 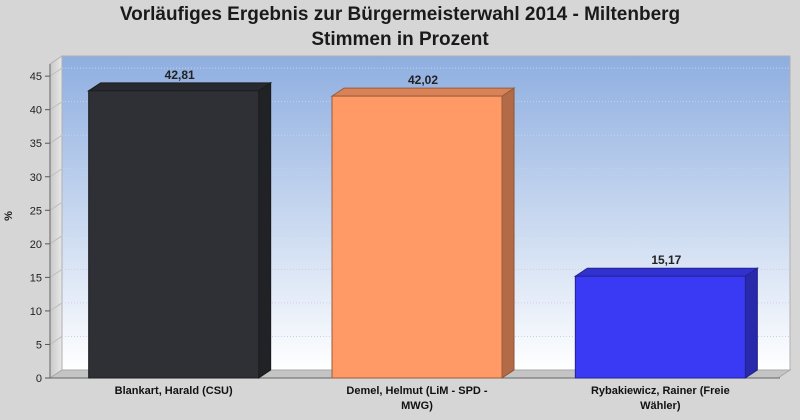 I want to click on y-tick-label: 5, so click(x=39, y=345).